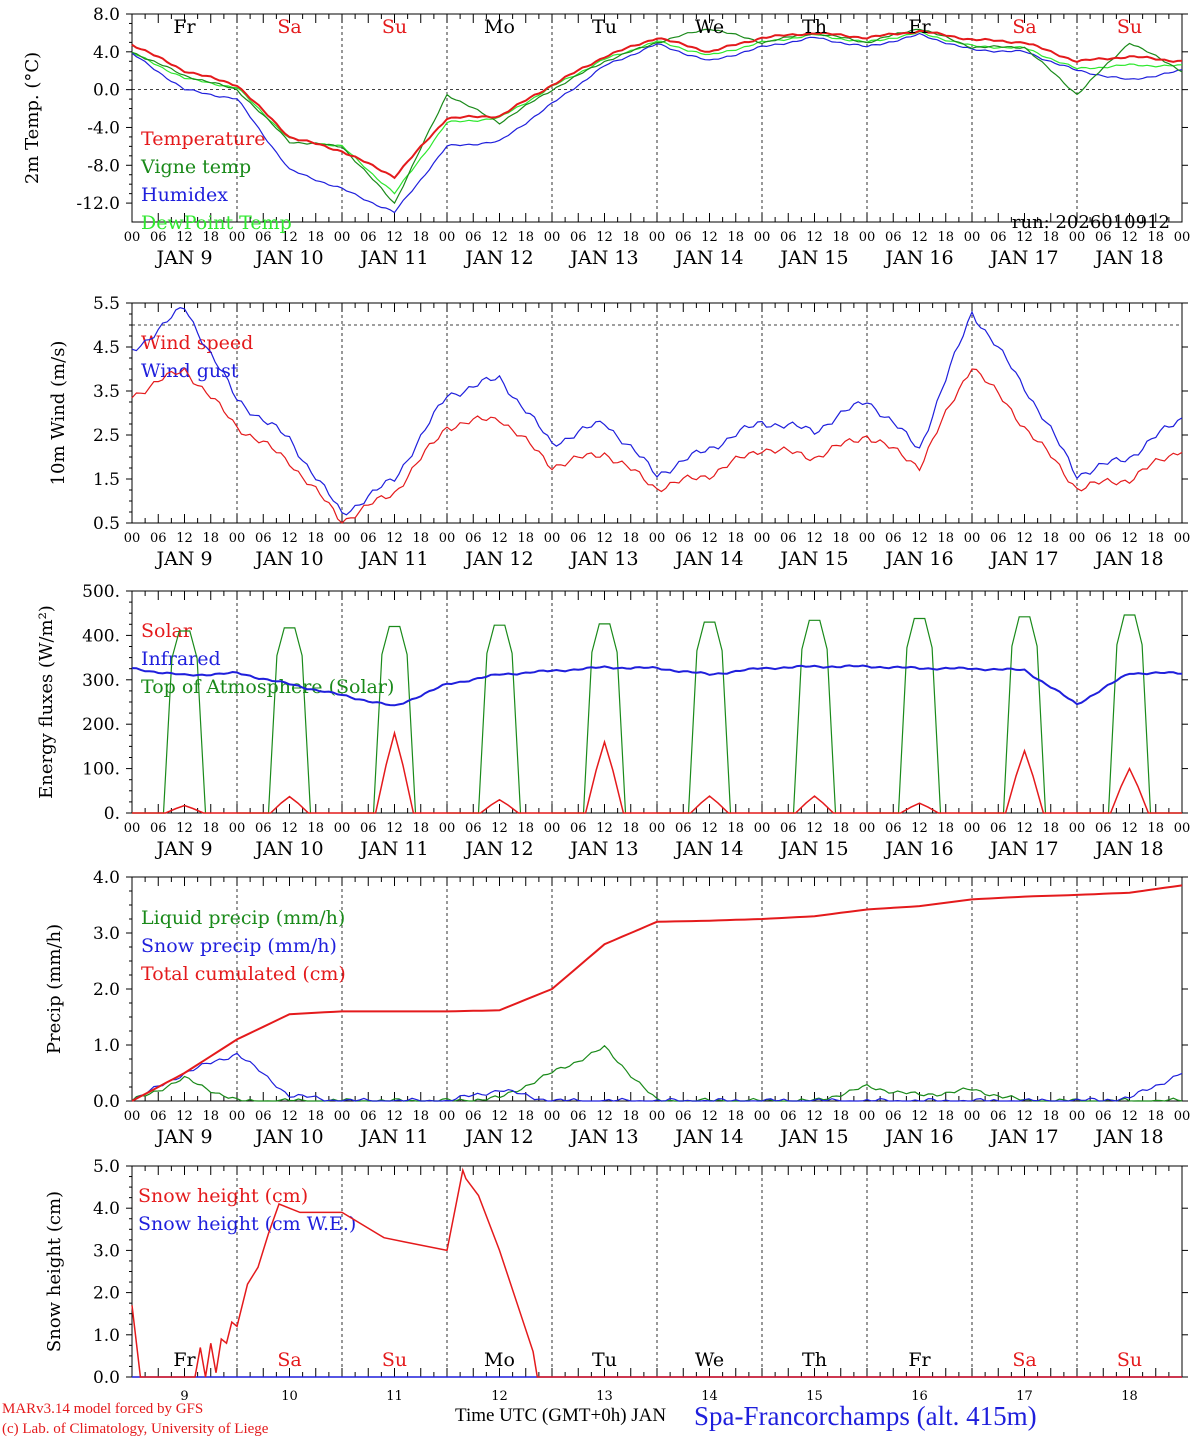 This screenshot has width=1194, height=1440. I want to click on legend-entry: Vigne temp, so click(195, 167).